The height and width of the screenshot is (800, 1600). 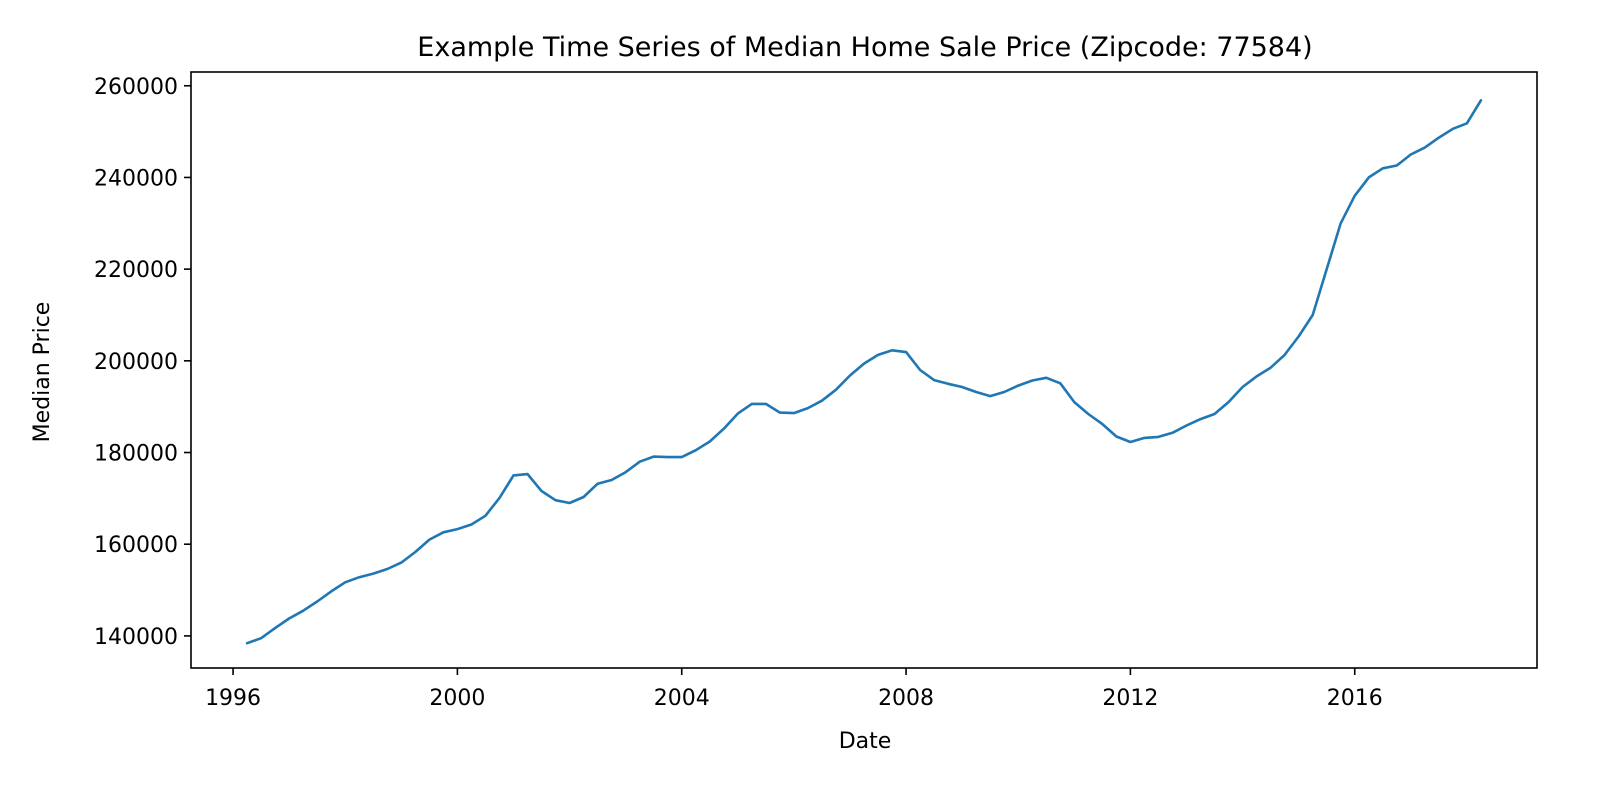 I want to click on x-tick-label: 2012, so click(x=1130, y=698).